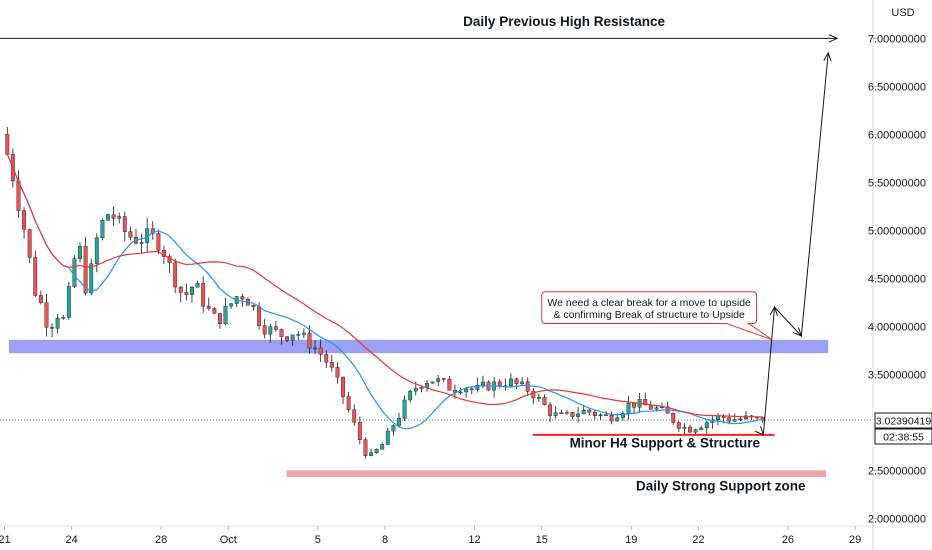 The image size is (932, 550). Describe the element at coordinates (436, 535) in the screenshot. I see `time-axis: 21 24 28 Oct 5 8 12 15 19 22 26 29` at that location.